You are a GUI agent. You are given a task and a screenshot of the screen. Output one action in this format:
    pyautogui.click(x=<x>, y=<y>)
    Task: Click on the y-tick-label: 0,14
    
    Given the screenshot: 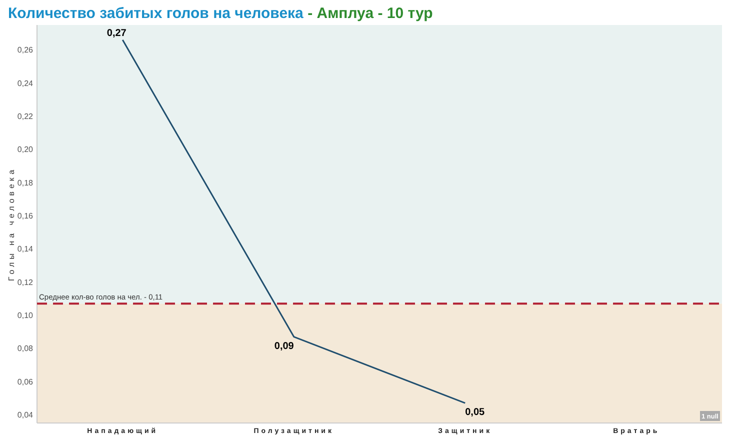 What is the action you would take?
    pyautogui.click(x=25, y=249)
    